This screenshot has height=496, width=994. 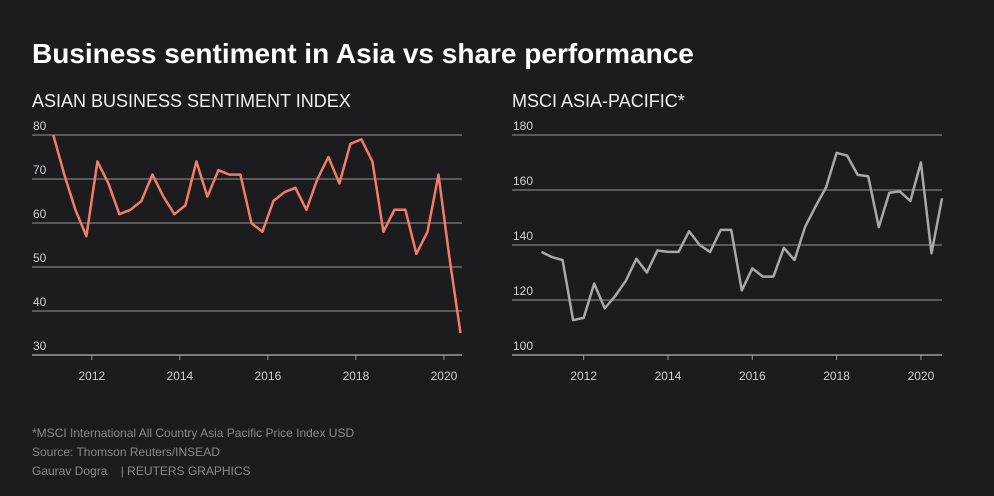 I want to click on y-tick-label: 70, so click(x=40, y=170).